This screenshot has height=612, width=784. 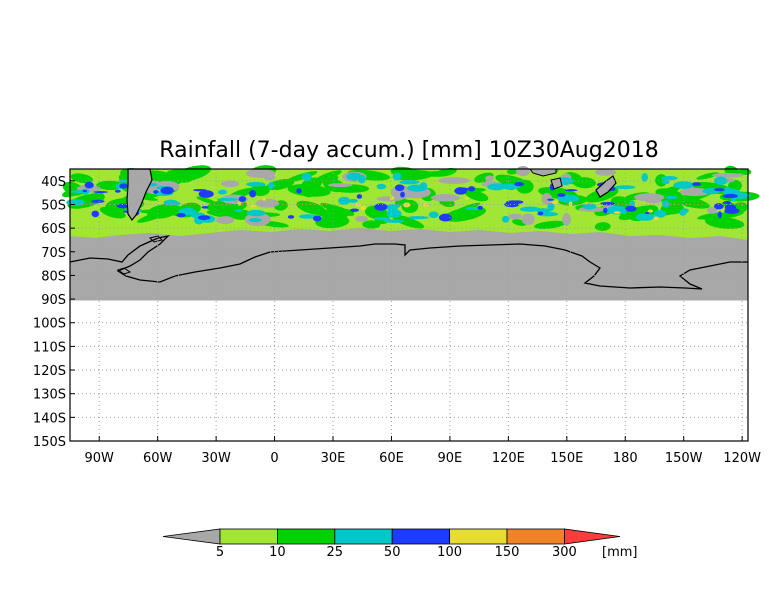 I want to click on colorbar-threshold-label: 10, so click(x=277, y=552).